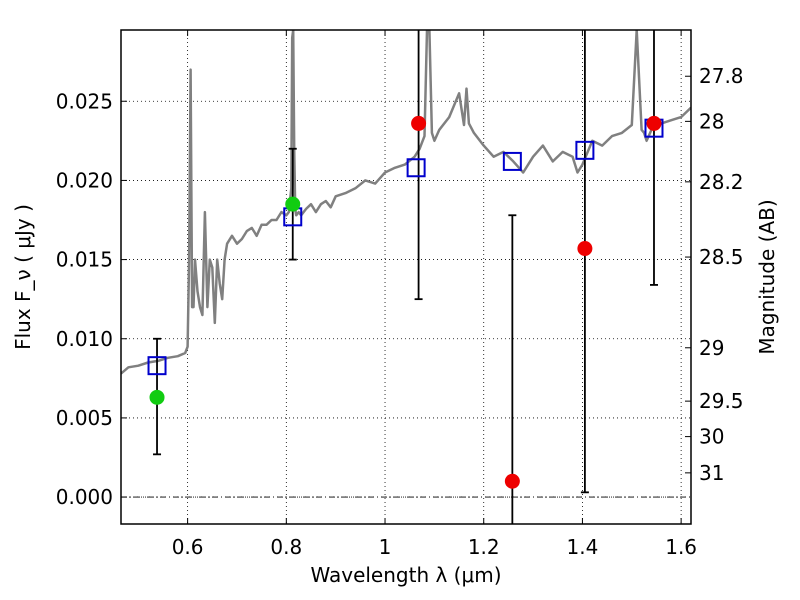  Describe the element at coordinates (681, 547) in the screenshot. I see `x-tick-label: 1.6` at that location.